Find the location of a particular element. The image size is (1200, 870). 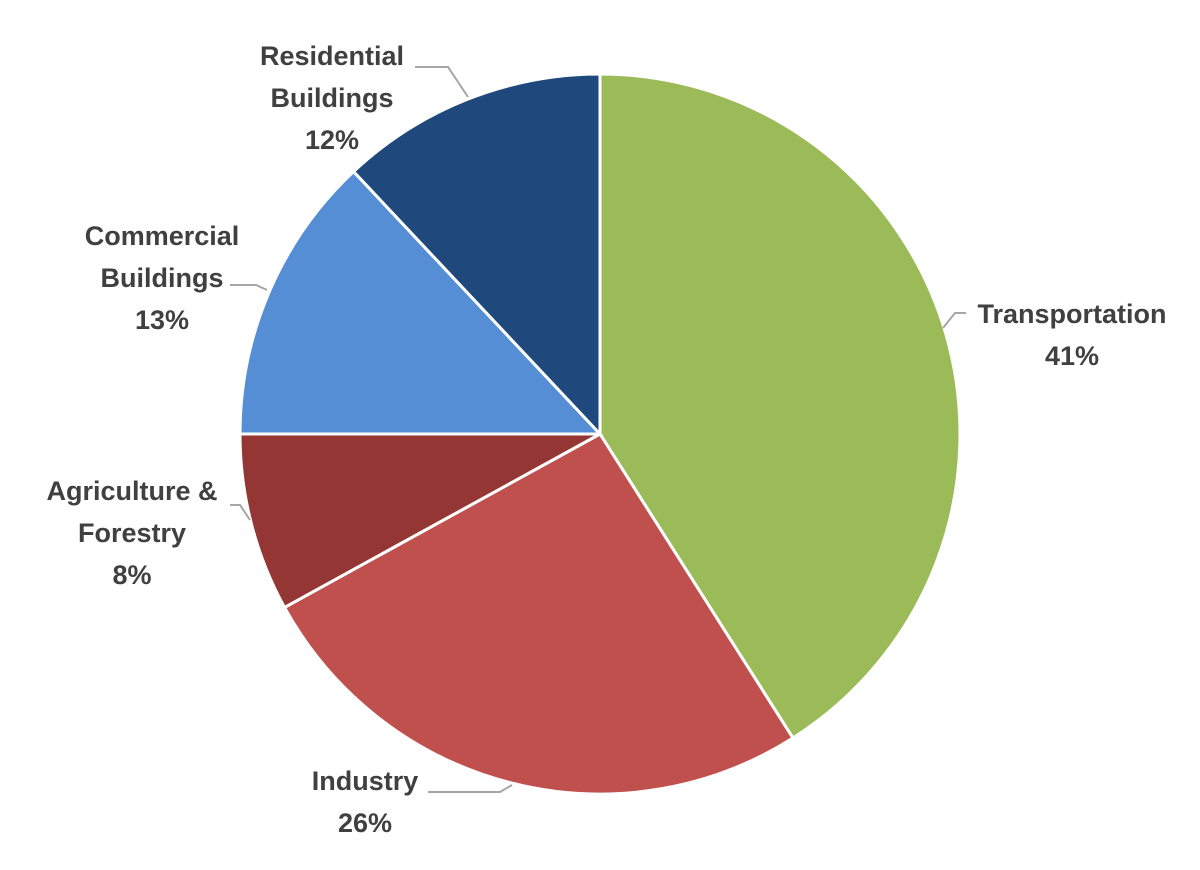

data-label-value: 12% is located at coordinates (332, 140).